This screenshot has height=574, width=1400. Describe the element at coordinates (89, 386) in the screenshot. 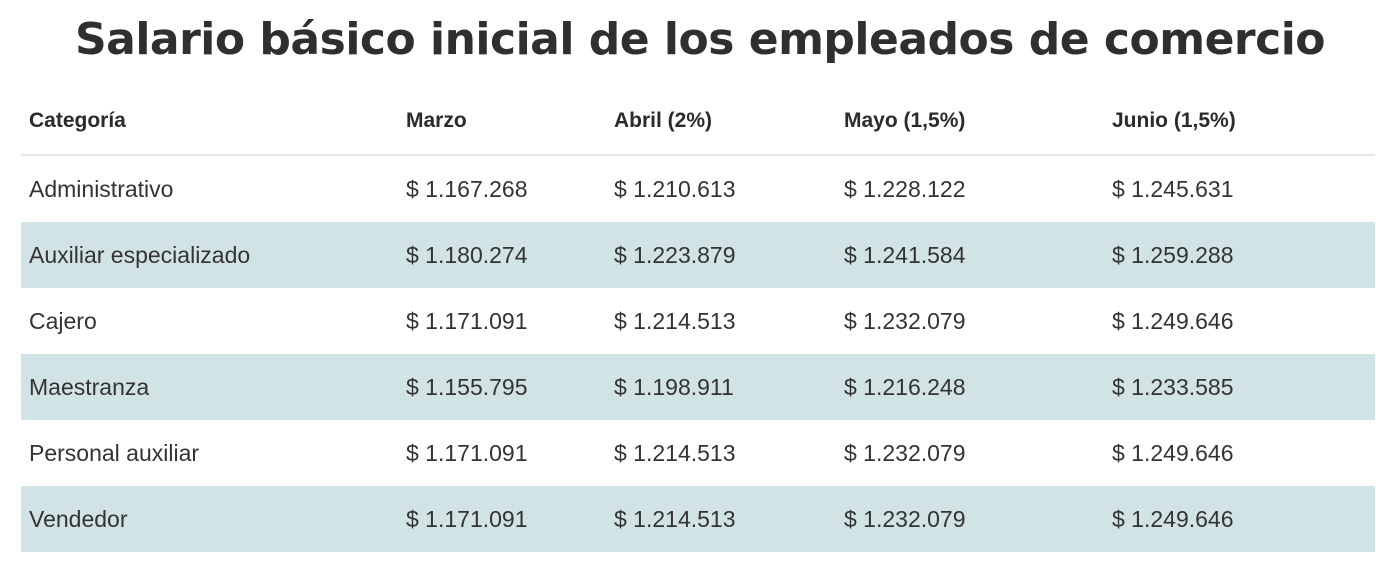

I see `row-category: Maestranza` at that location.